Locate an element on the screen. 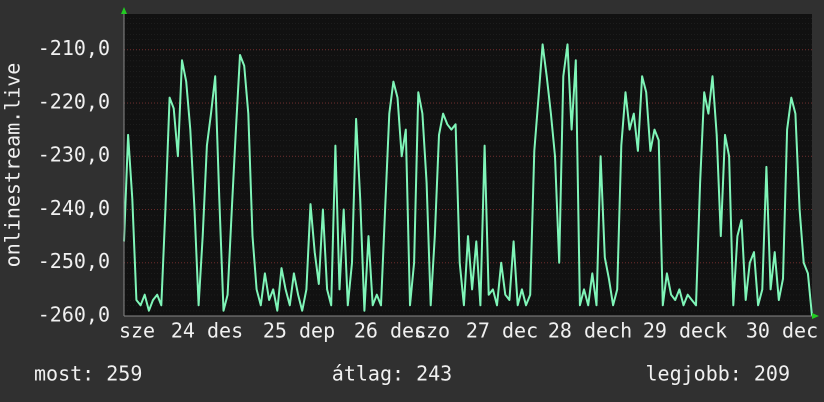 The image size is (824, 402). x-tick-label: 27 dec is located at coordinates (502, 331).